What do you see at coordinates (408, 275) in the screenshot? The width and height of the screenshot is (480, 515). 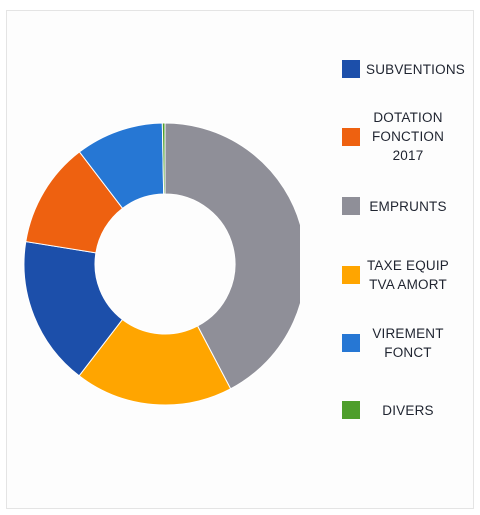 I see `legend-label-taxe-equip: TAXE EQUIP TVA AMORT` at bounding box center [408, 275].